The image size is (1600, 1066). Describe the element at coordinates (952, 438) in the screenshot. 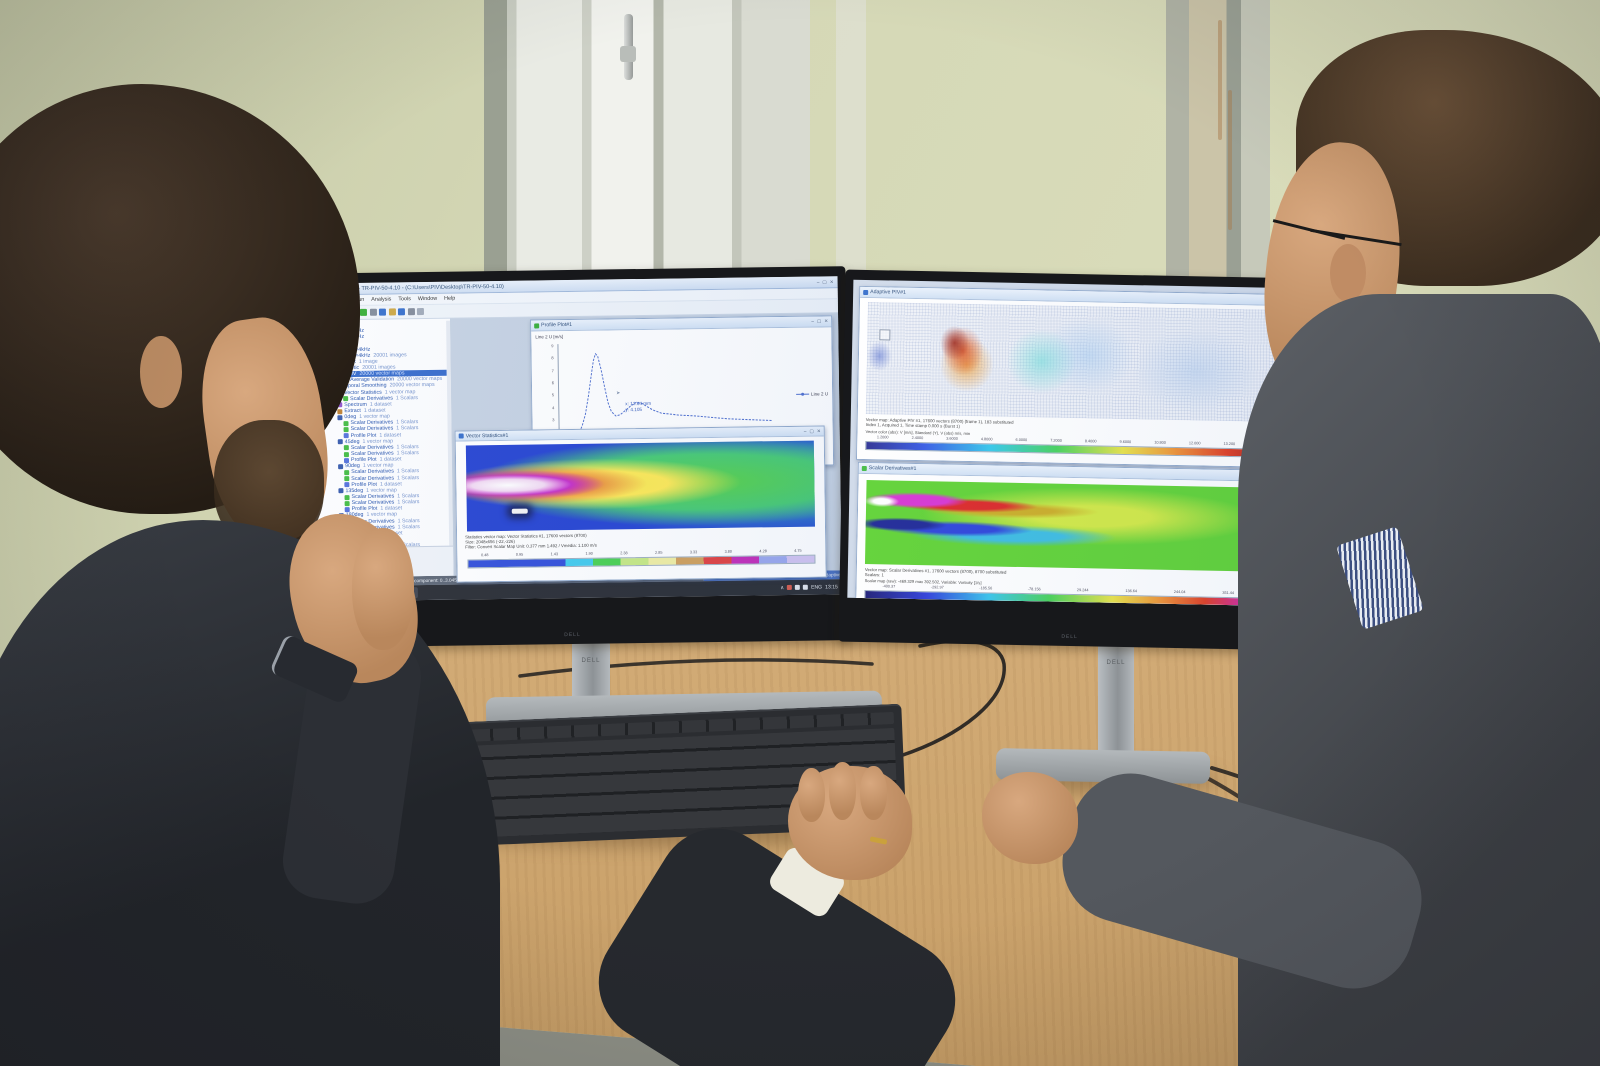

I see `colorbar-tick: 3.6000` at that location.